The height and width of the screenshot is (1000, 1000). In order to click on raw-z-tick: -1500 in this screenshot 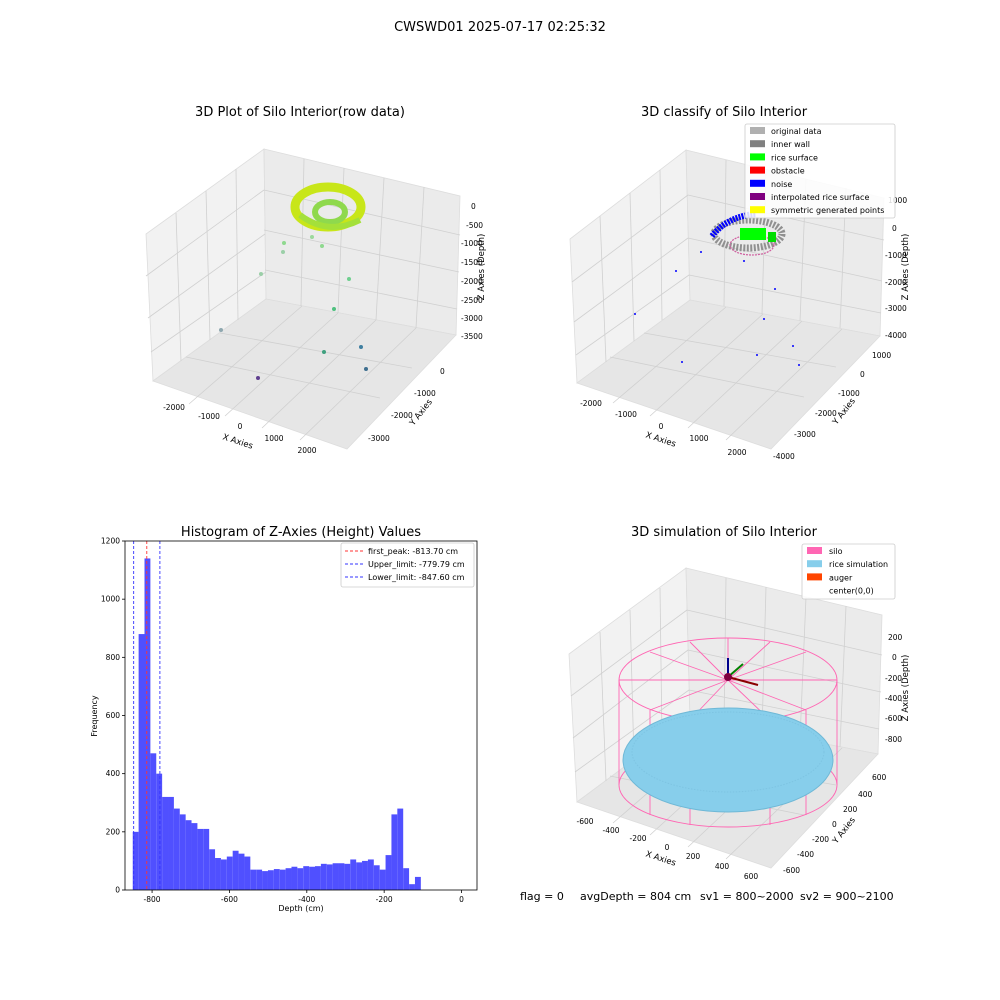, I will do `click(472, 262)`.